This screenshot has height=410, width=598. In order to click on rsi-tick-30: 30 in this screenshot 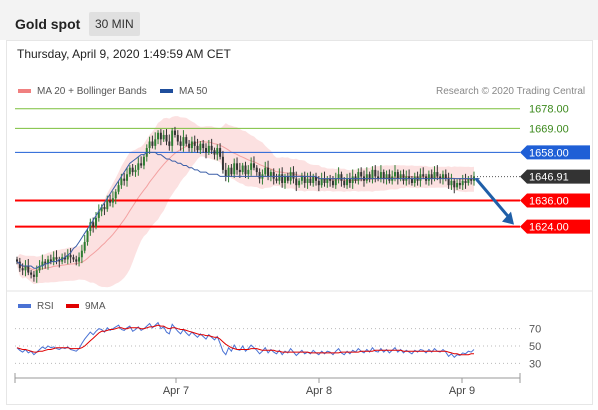, I will do `click(535, 364)`.